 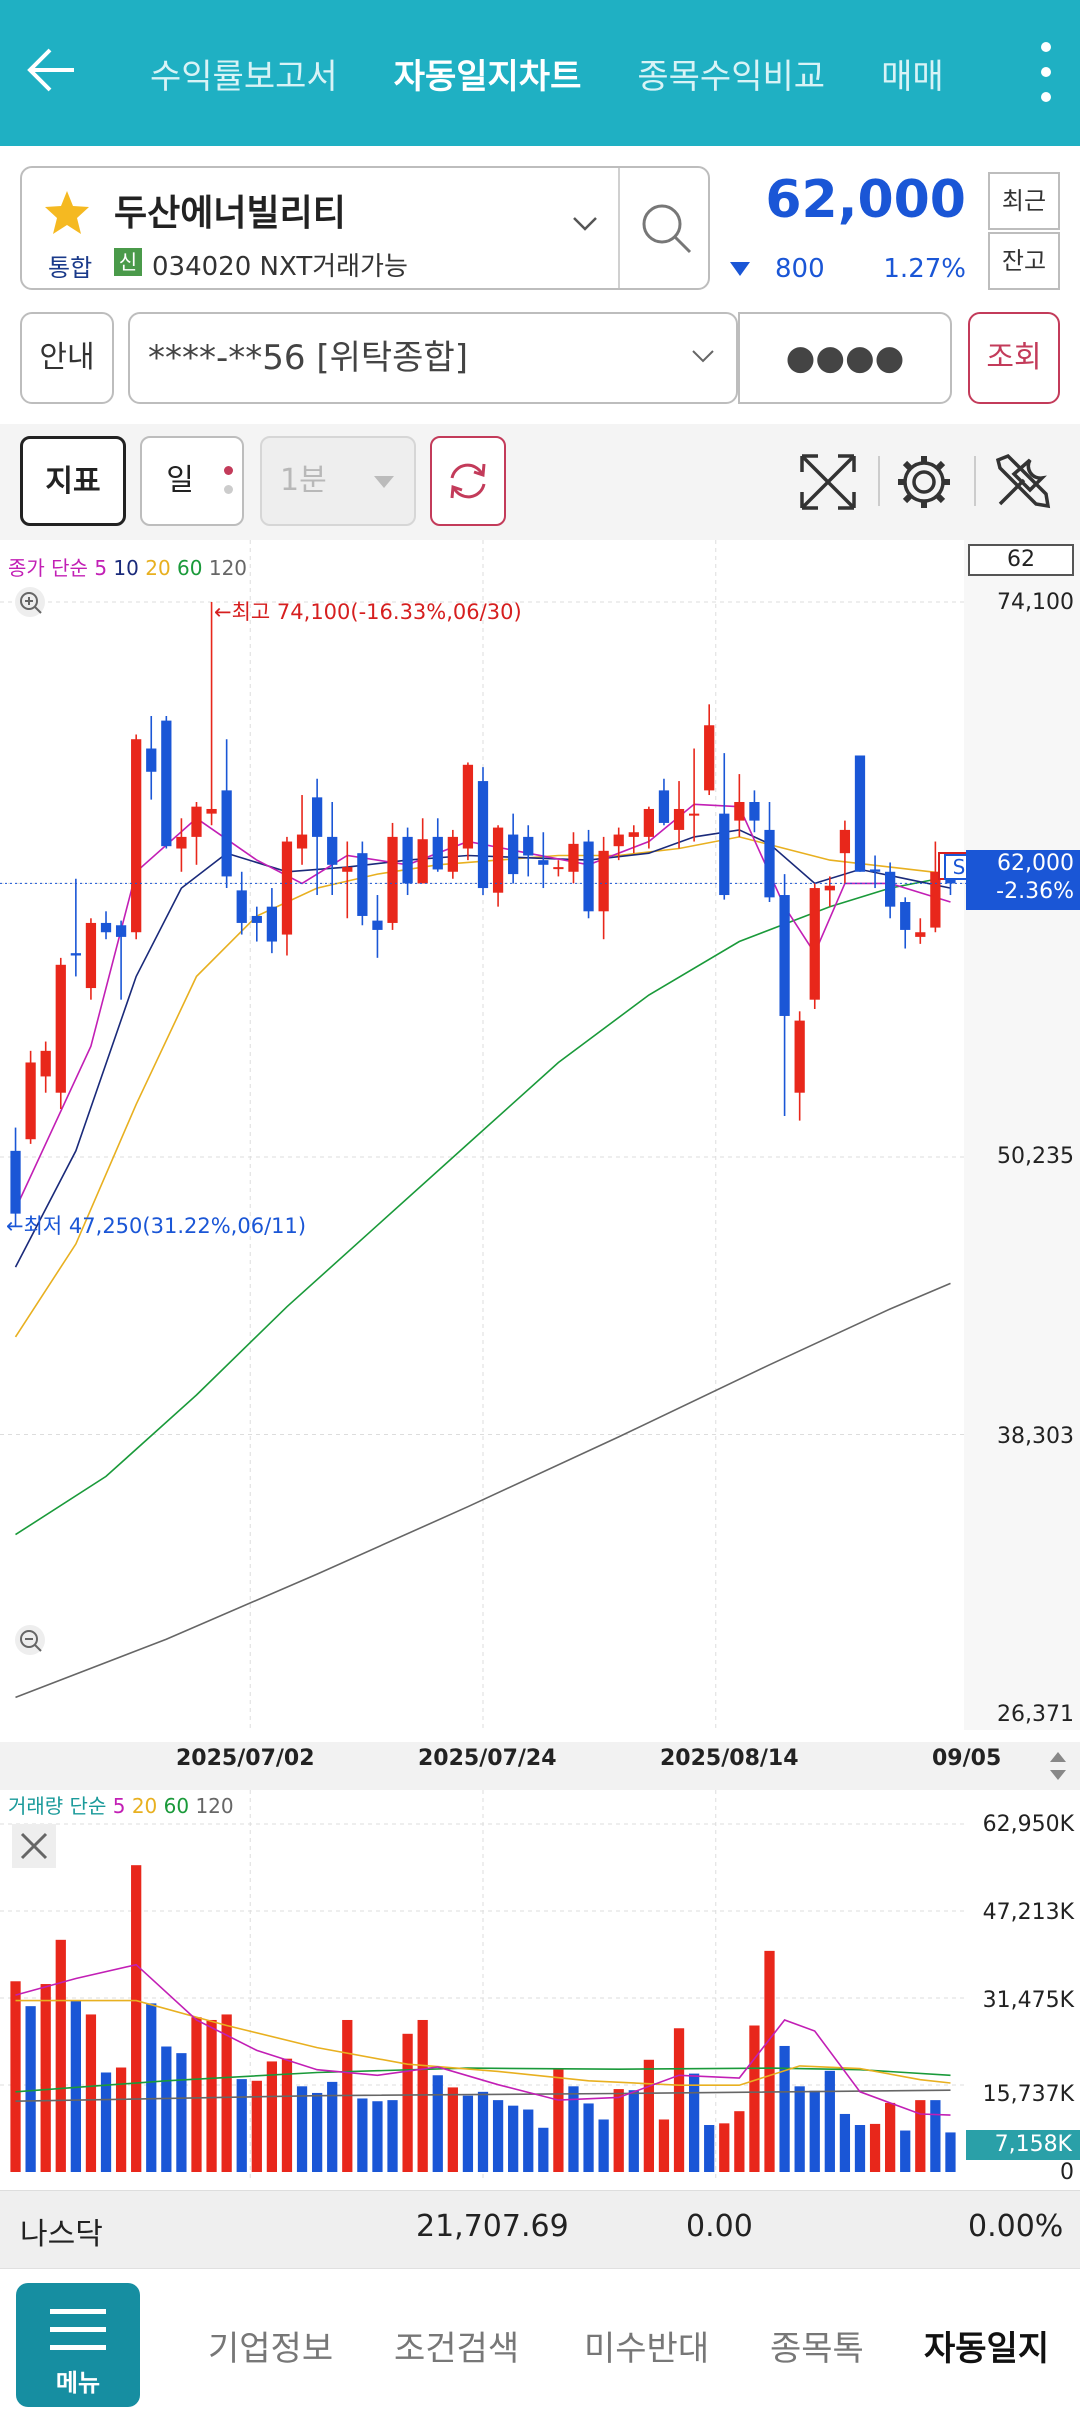 I want to click on account-select: ****-**56 [위탁종합], so click(x=433, y=358).